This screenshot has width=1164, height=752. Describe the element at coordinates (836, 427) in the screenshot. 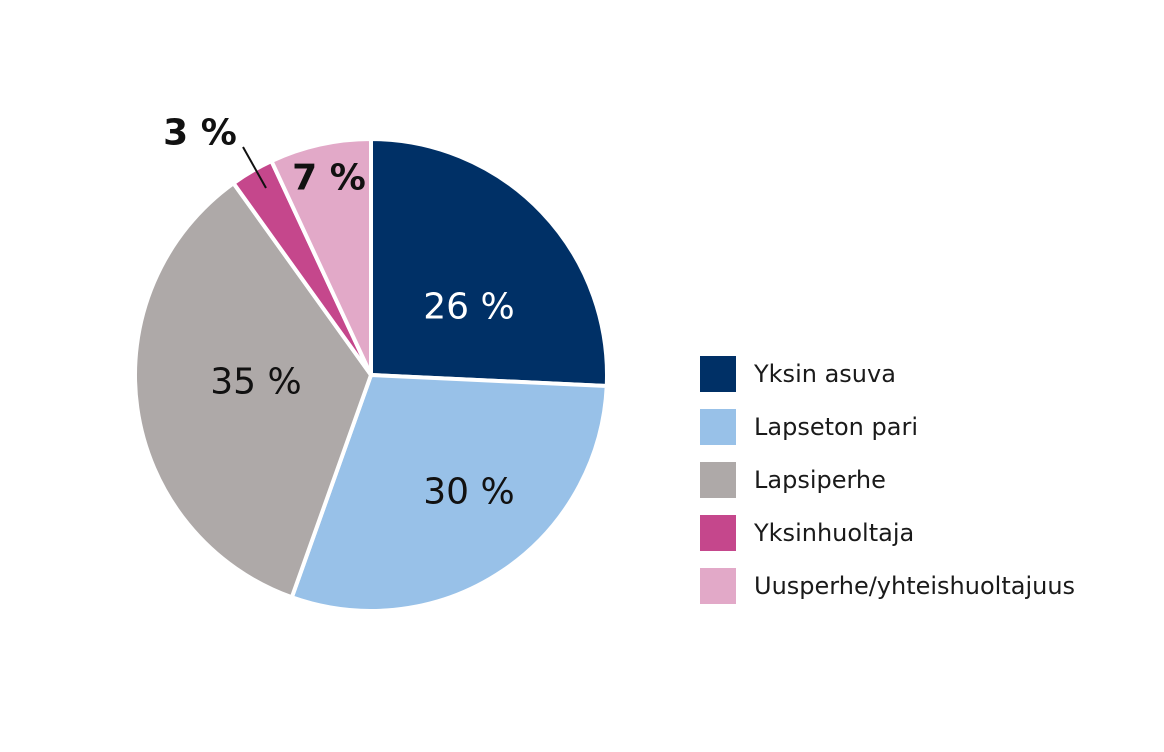

I see `legend-label-lapseton-pari: Lapseton pari` at that location.